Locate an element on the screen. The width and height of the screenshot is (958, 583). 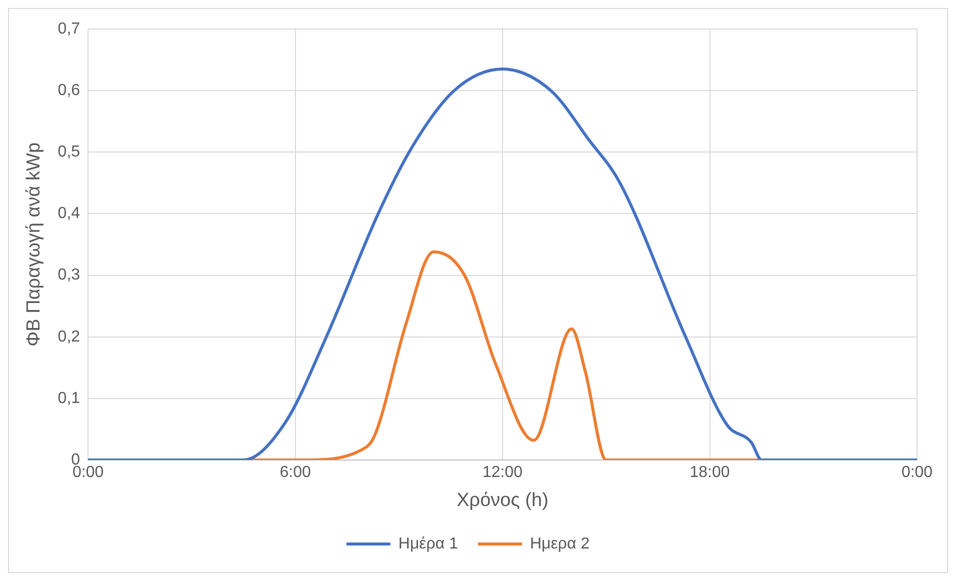
legend-label: Ημέρα 1 is located at coordinates (428, 543).